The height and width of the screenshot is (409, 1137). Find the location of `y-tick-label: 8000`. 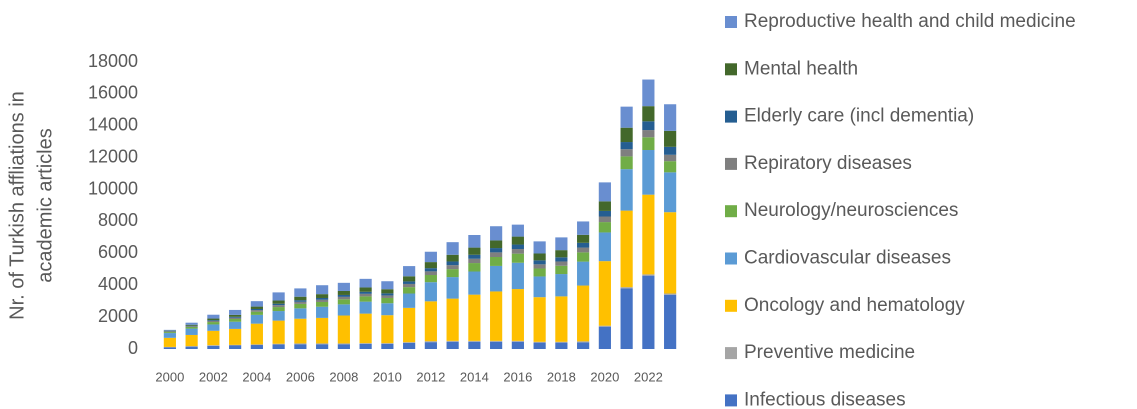

y-tick-label: 8000 is located at coordinates (118, 220).